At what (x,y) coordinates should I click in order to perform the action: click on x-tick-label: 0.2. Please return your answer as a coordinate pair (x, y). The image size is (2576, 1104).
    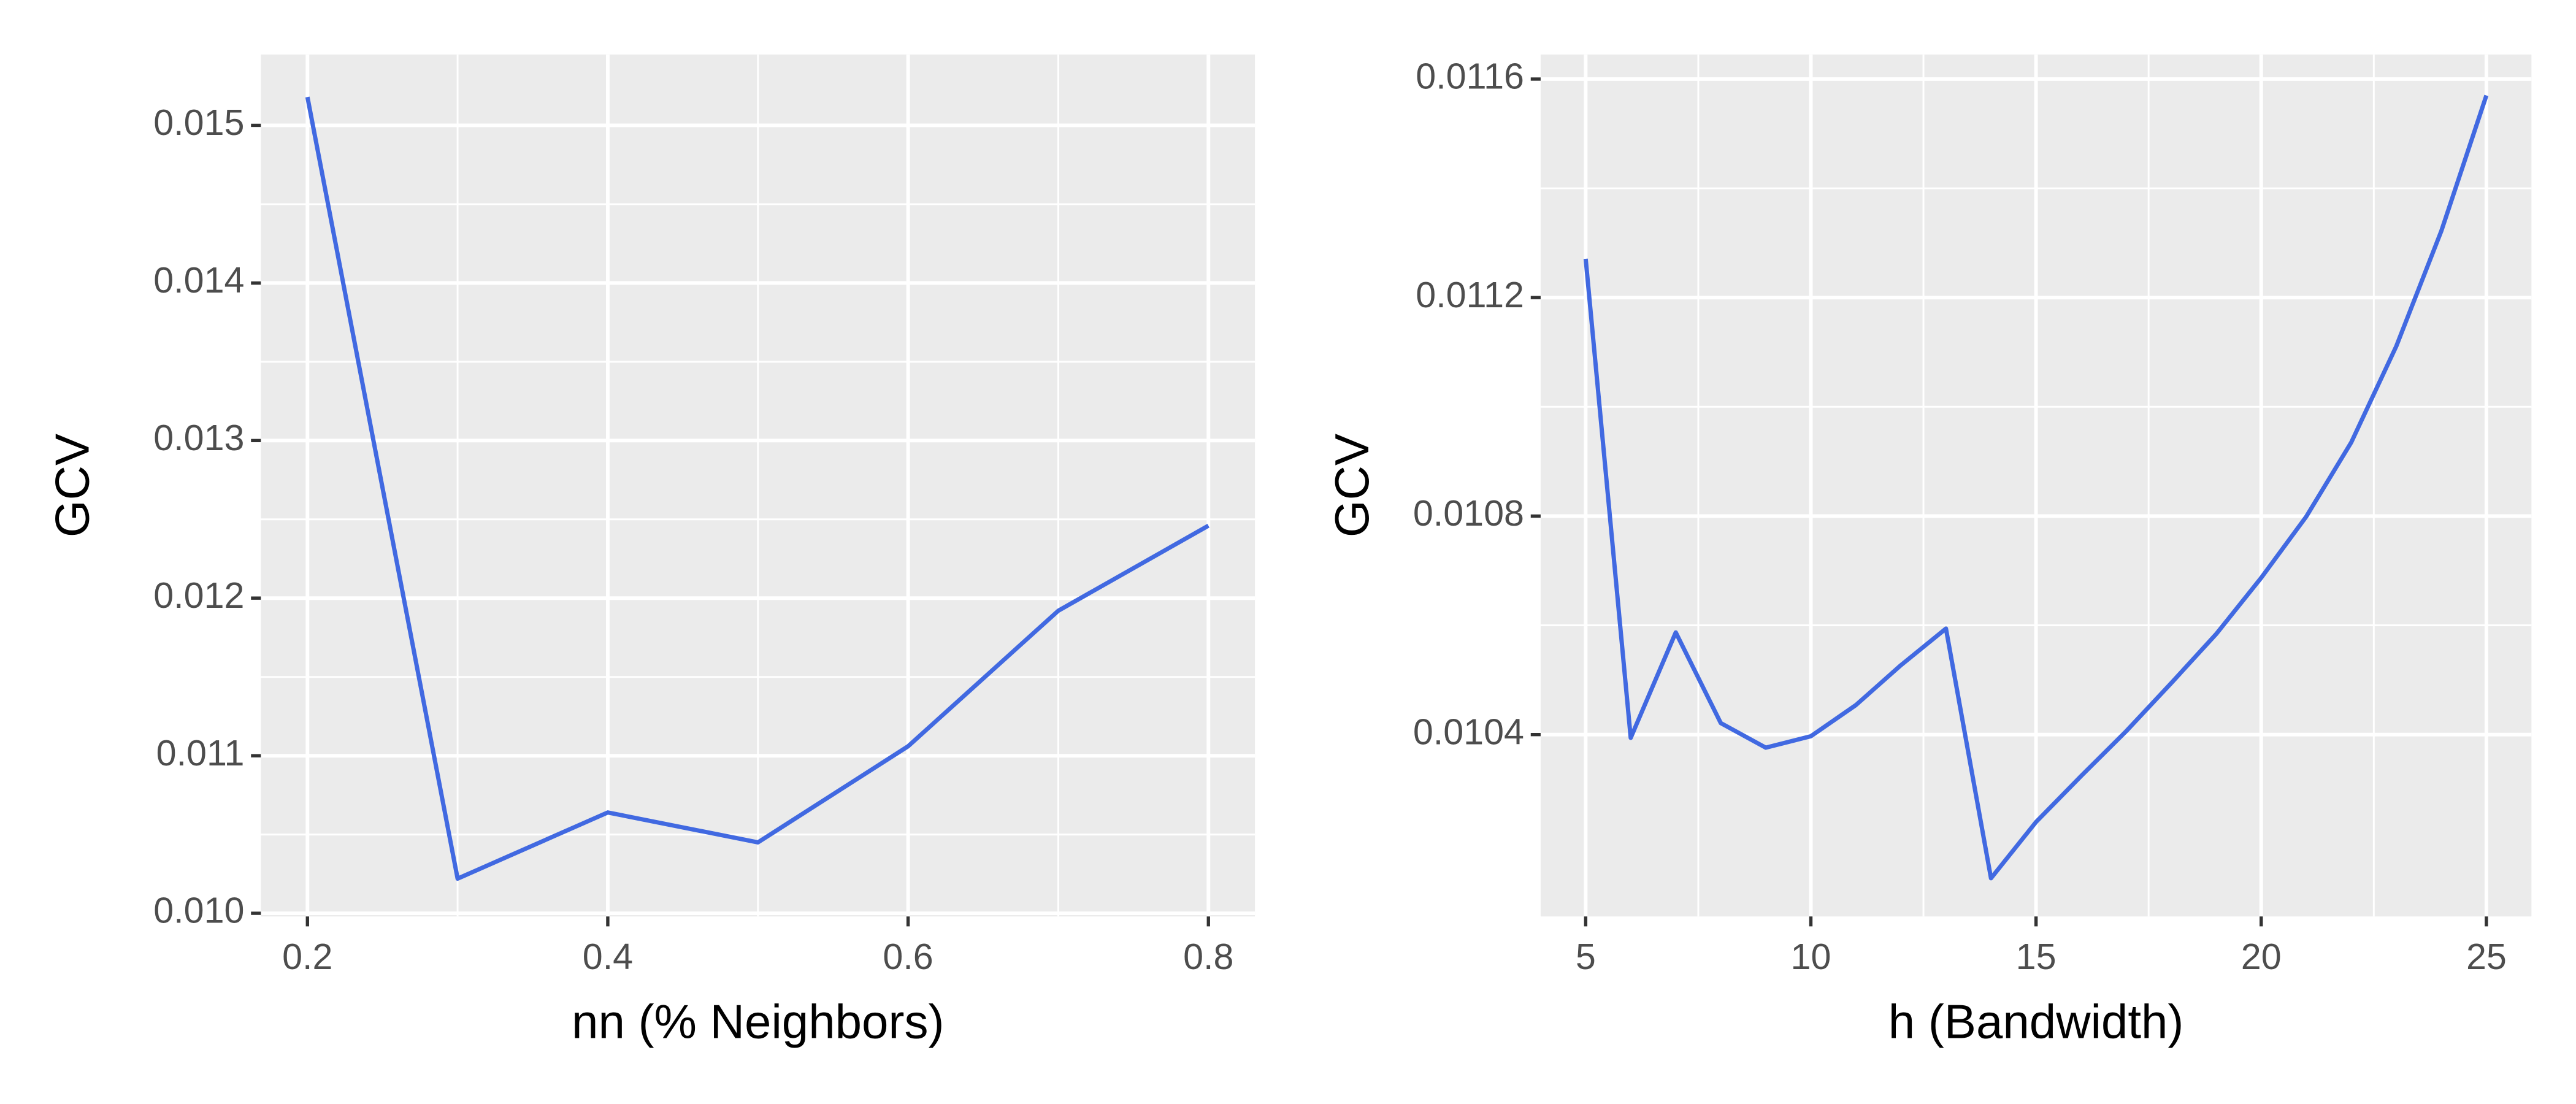
    Looking at the image, I should click on (307, 956).